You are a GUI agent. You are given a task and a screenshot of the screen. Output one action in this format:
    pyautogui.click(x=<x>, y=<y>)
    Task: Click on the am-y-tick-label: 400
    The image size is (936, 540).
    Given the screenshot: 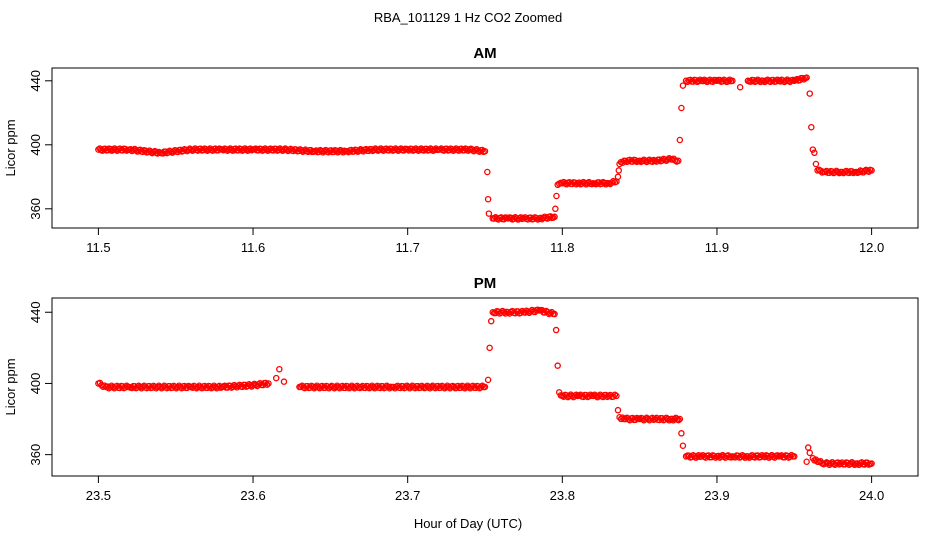 What is the action you would take?
    pyautogui.click(x=35, y=145)
    